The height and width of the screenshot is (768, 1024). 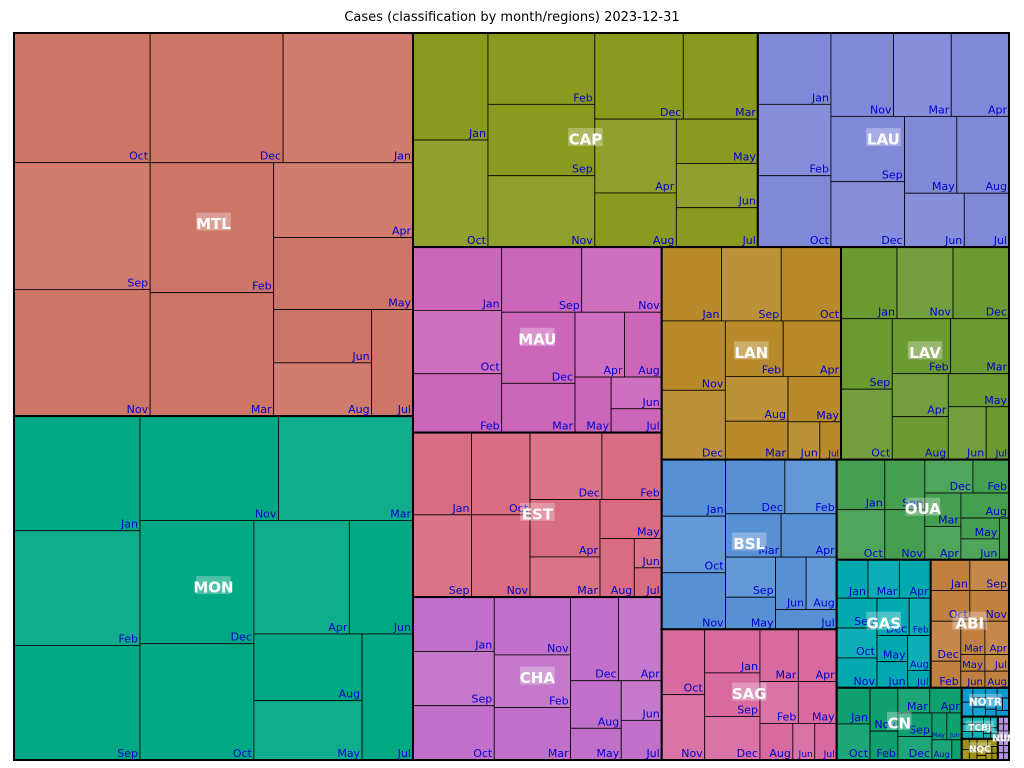 What do you see at coordinates (82, 98) in the screenshot?
I see `month-cell-mtl-oct` at bounding box center [82, 98].